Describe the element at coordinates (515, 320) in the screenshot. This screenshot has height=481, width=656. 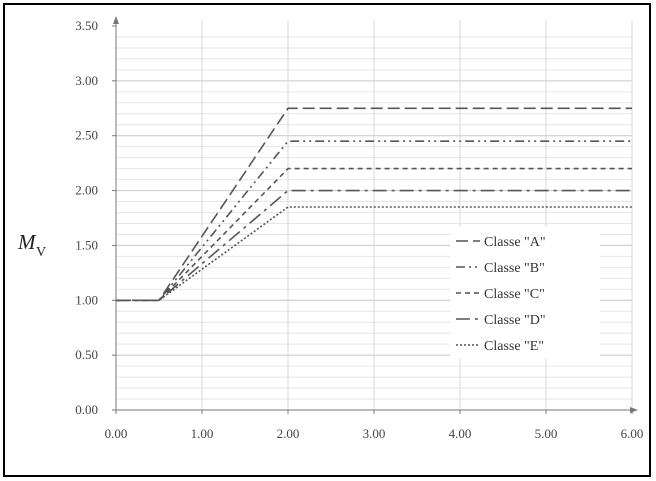
I see `legend-label: Classe "D"` at that location.